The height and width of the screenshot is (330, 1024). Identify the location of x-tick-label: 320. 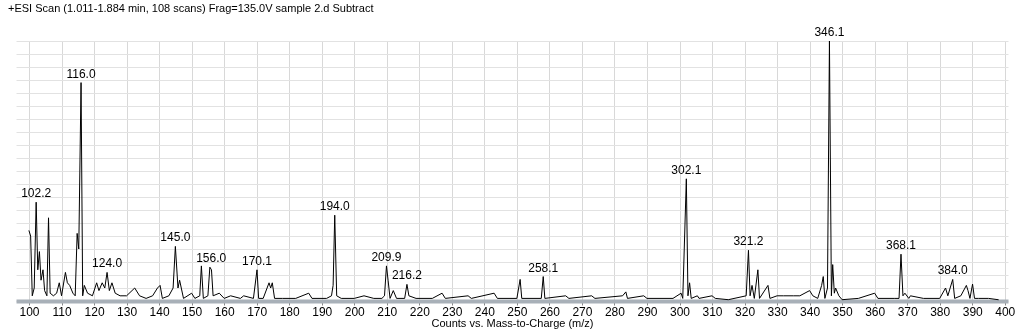
(745, 311).